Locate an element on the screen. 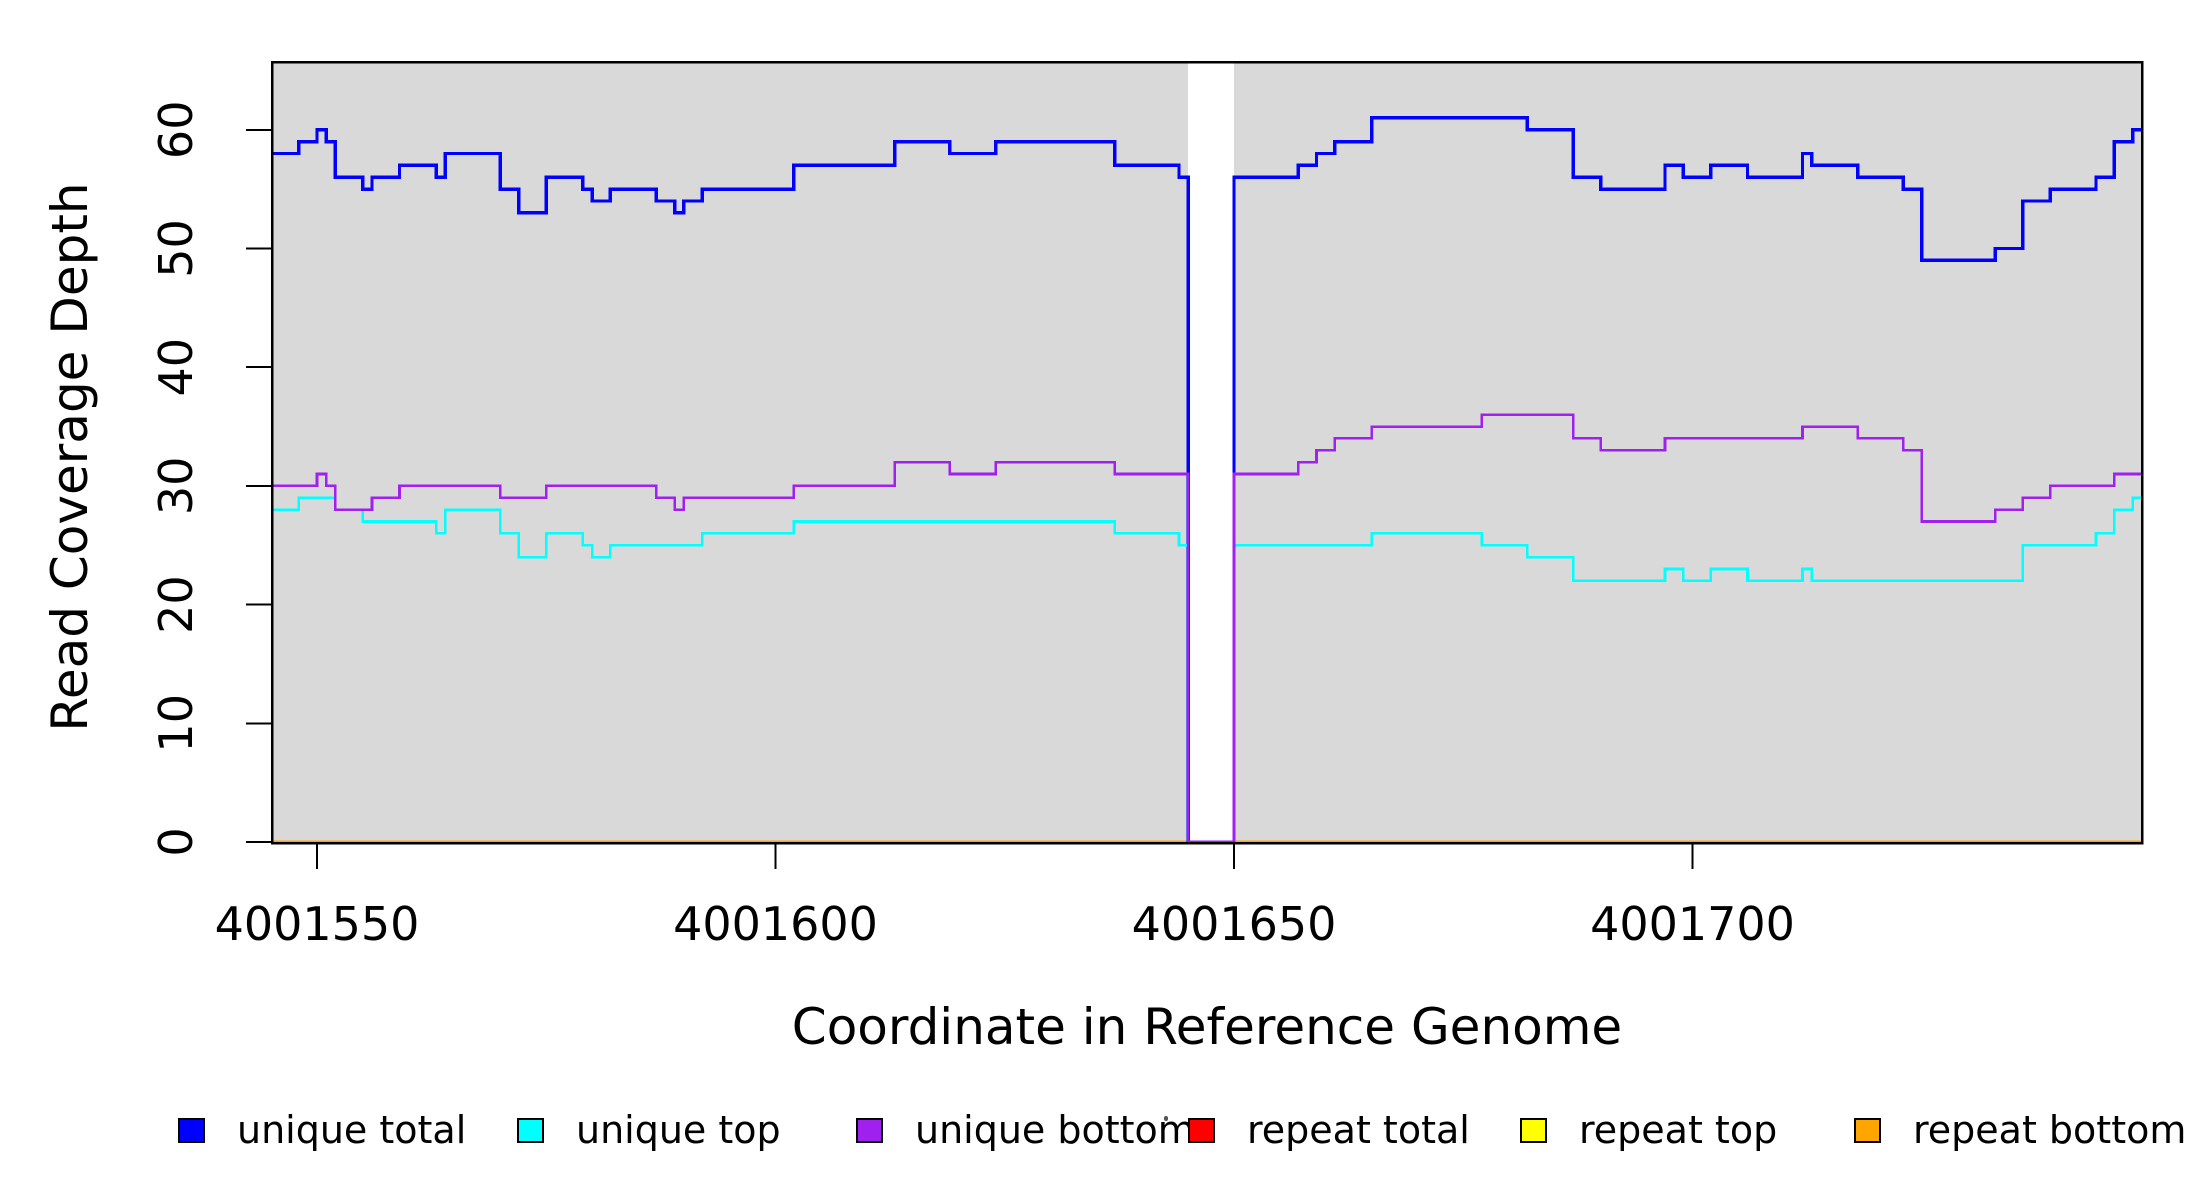 This screenshot has height=1200, width=2200. legend-item-unique-total: unique total is located at coordinates (322, 1130).